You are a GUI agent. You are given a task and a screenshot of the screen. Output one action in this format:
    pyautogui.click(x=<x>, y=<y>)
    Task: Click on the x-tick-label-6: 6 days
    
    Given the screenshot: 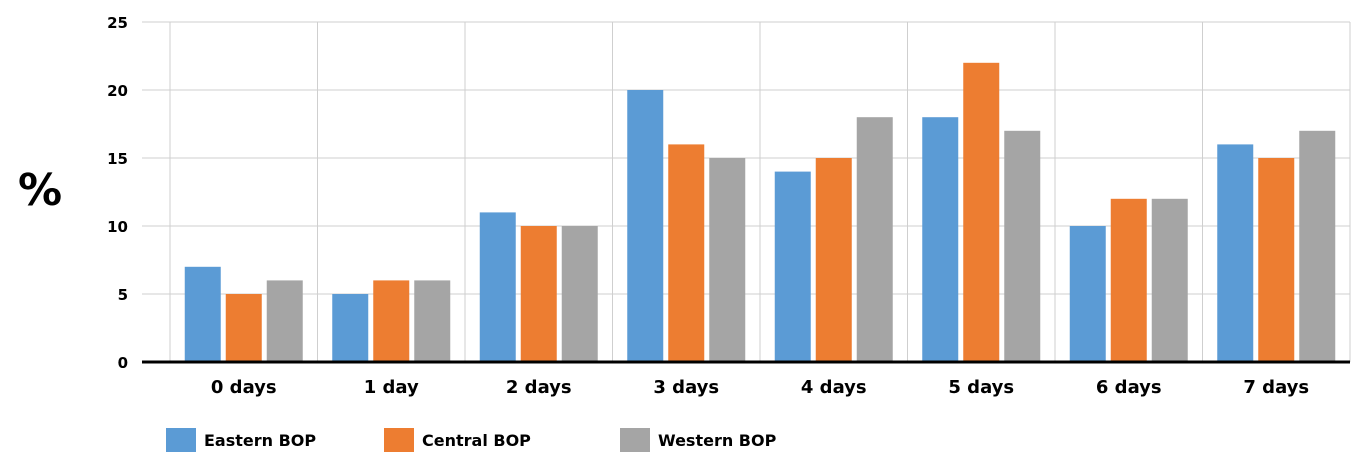 What is the action you would take?
    pyautogui.click(x=1129, y=387)
    